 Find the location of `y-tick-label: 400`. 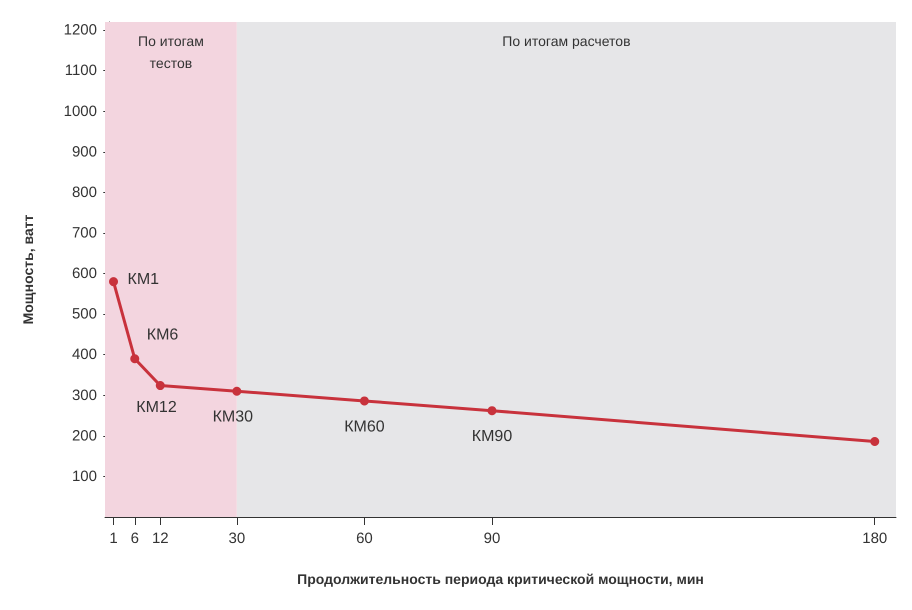

y-tick-label: 400 is located at coordinates (84, 355).